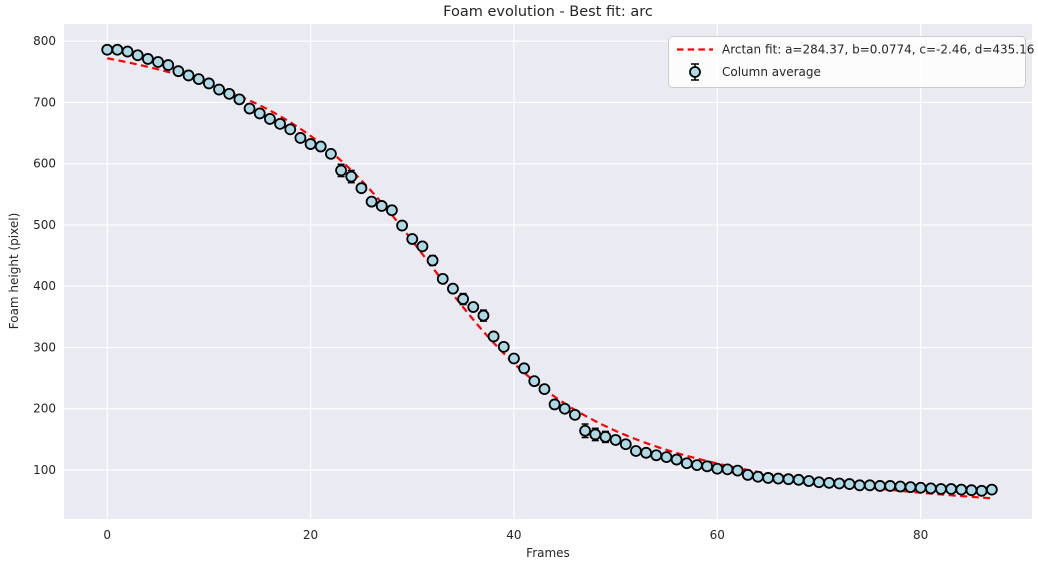  What do you see at coordinates (771, 72) in the screenshot?
I see `legend-scatter-label: Column average` at bounding box center [771, 72].